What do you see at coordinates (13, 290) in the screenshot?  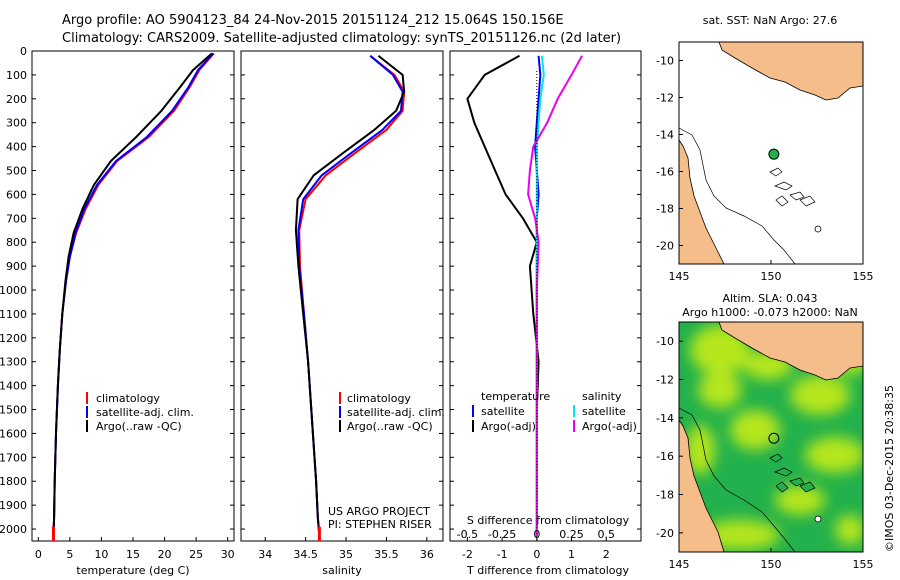 I see `depth-tick-label: 1000` at bounding box center [13, 290].